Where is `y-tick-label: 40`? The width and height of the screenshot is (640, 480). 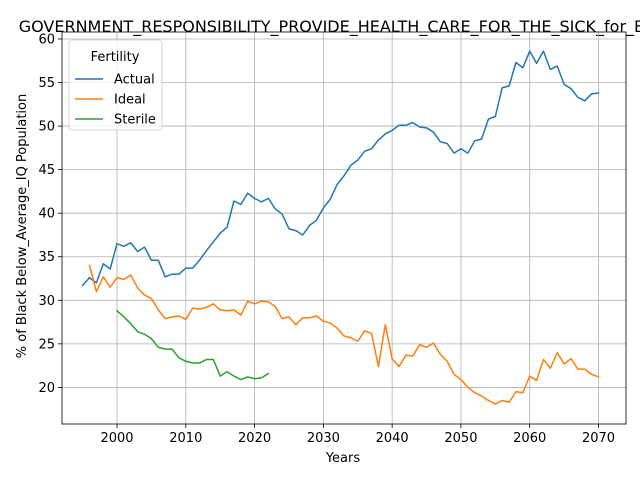 y-tick-label: 40 is located at coordinates (46, 214).